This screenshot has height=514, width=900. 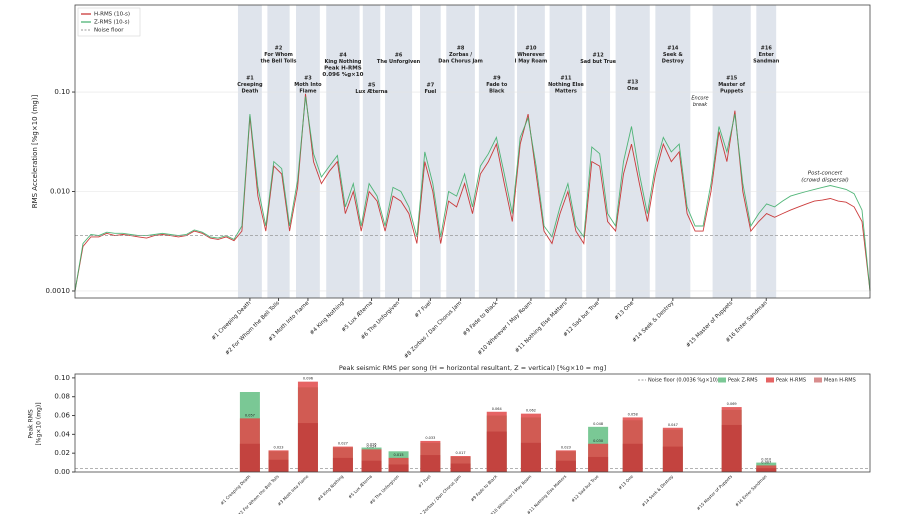 What do you see at coordinates (58, 291) in the screenshot?
I see `y-tick-label: 0.0010` at bounding box center [58, 291].